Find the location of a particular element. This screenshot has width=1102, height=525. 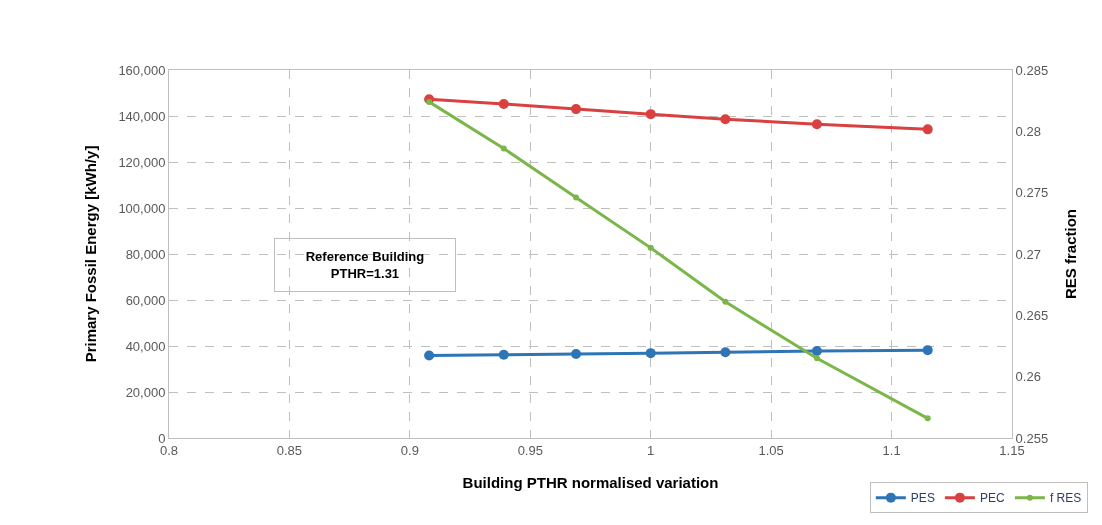

legend-label: f RES is located at coordinates (1065, 498).